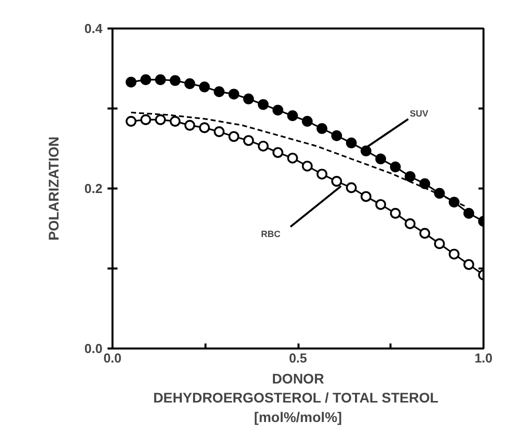  I want to click on y-tick-label: 0.2, so click(93, 188).